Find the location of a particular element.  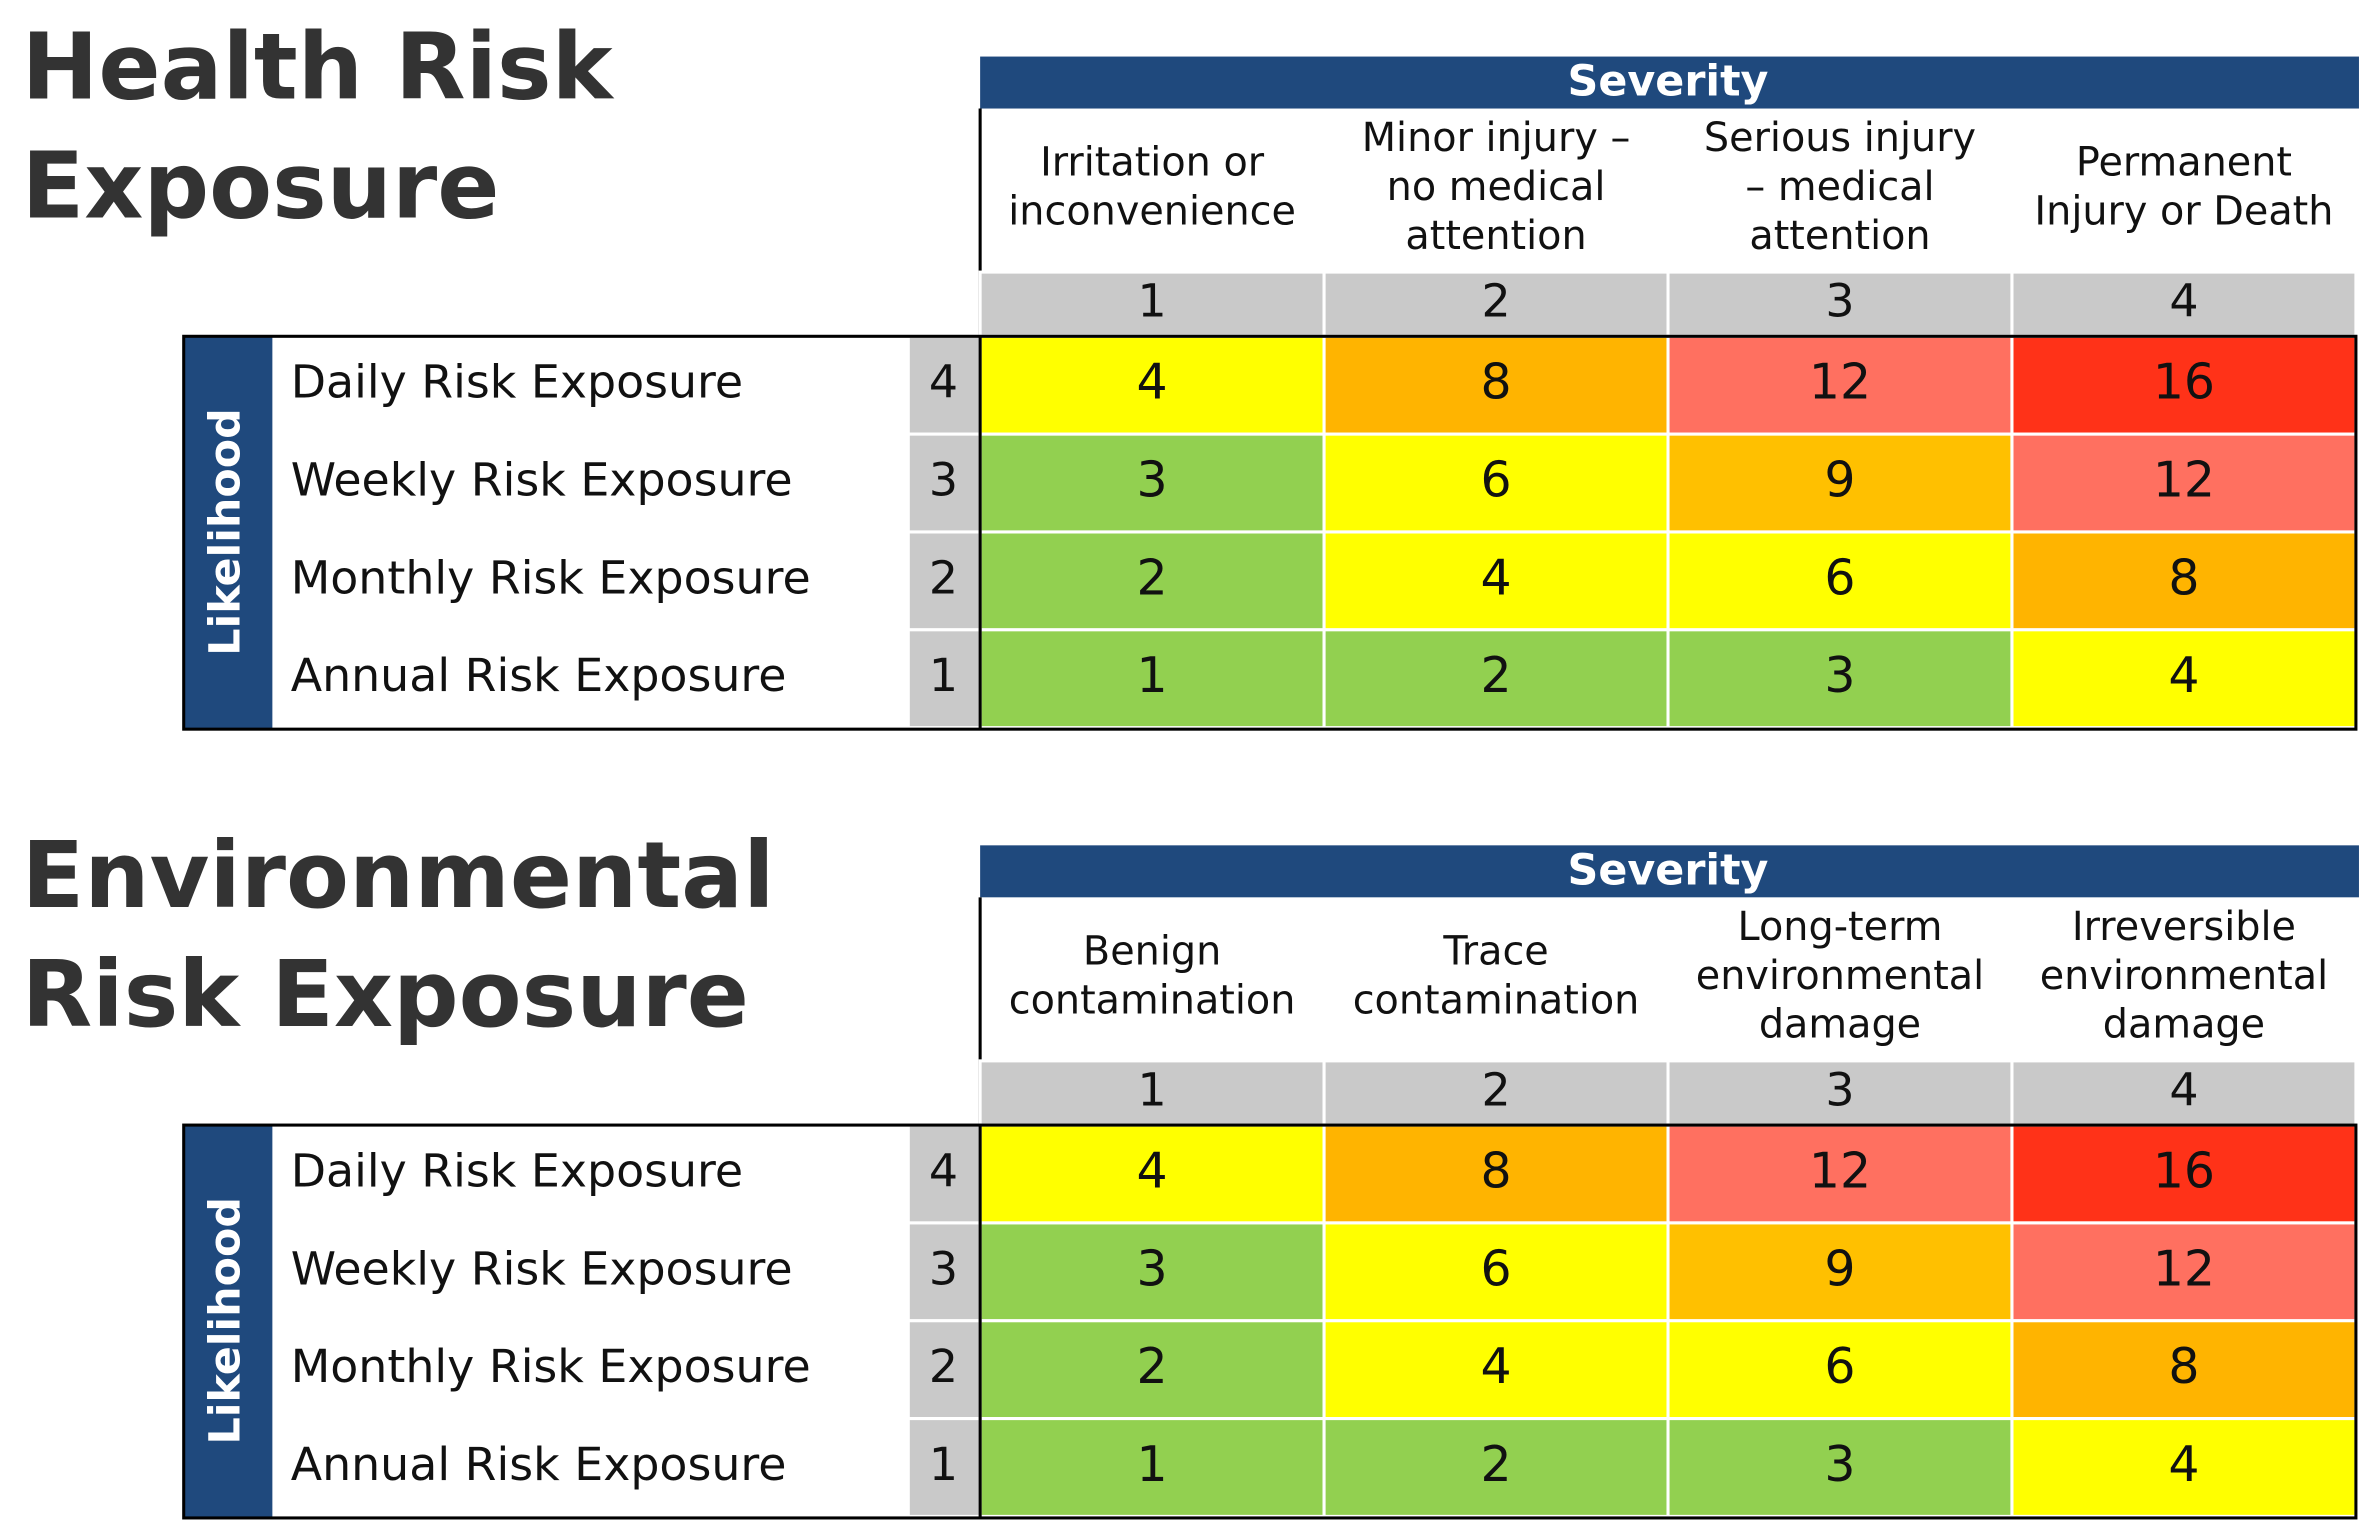

section-title: Health Risk is located at coordinates (318, 66).